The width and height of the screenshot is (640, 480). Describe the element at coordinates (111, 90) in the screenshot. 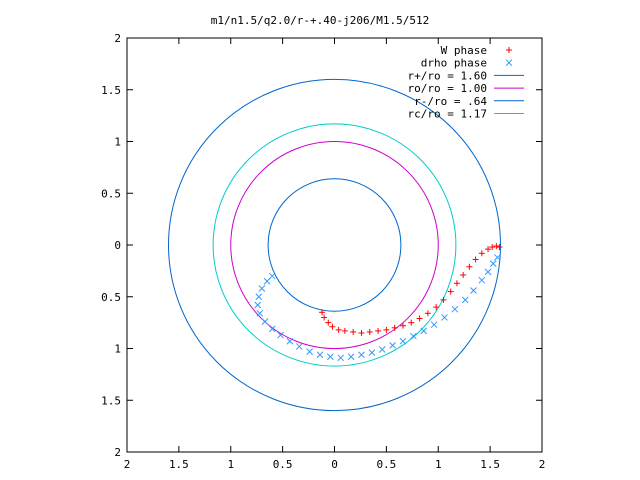

I see `y-tick-label-1: 1.5` at that location.